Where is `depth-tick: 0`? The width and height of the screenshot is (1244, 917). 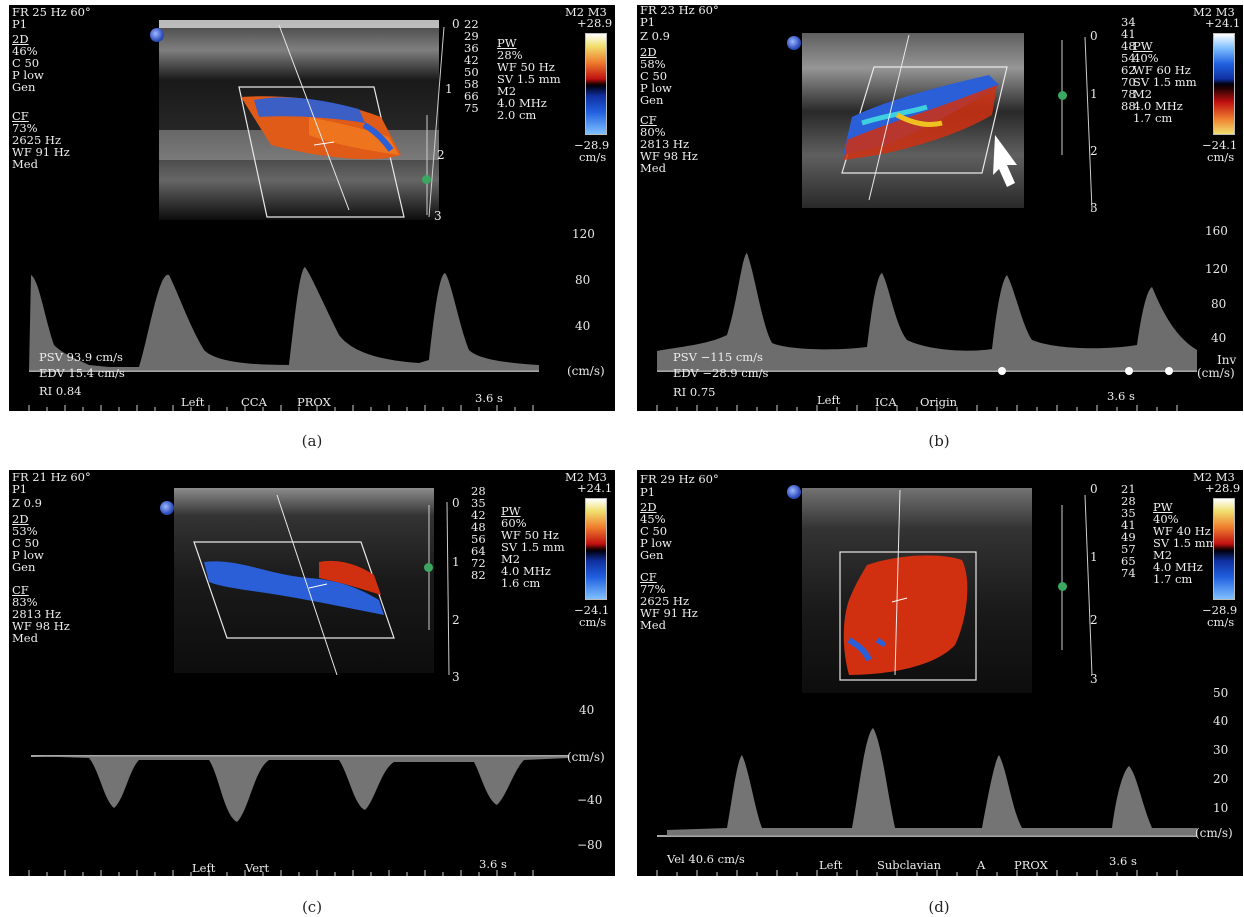
depth-tick: 0 is located at coordinates (456, 24).